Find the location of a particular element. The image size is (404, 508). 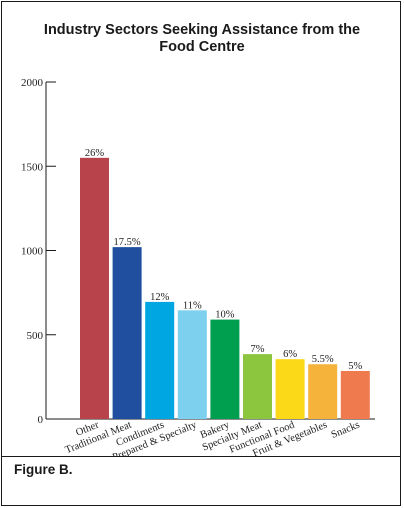

data-label-5: 10% is located at coordinates (225, 315).